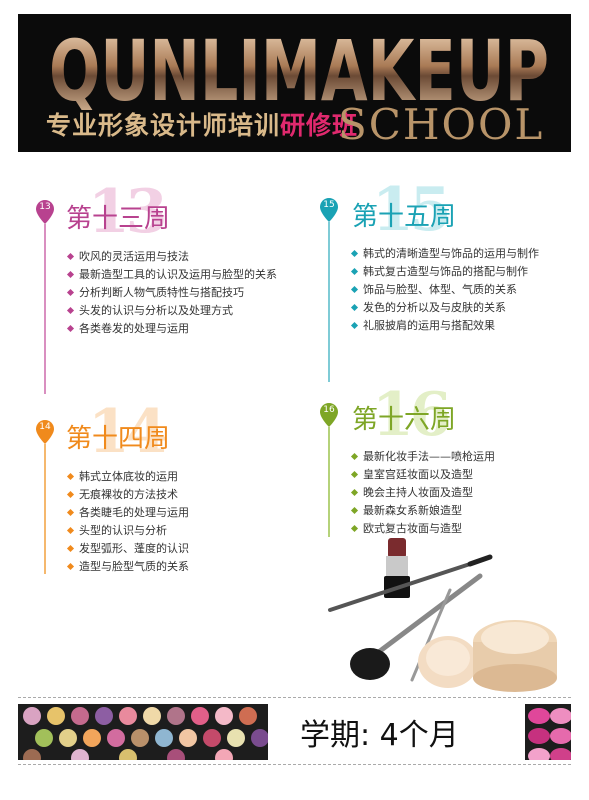 This screenshot has height=800, width=589. I want to click on list-item: 最新森女系新娘造型, so click(422, 511).